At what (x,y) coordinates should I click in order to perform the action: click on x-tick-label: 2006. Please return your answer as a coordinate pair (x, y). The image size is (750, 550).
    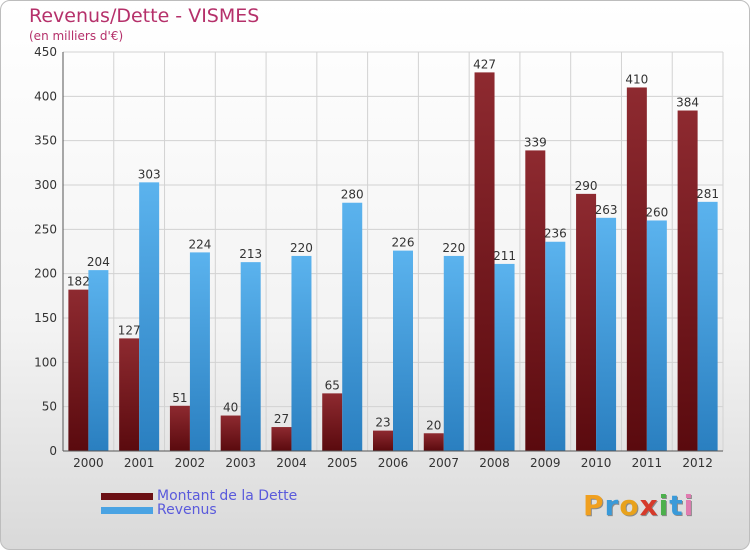
    Looking at the image, I should click on (393, 463).